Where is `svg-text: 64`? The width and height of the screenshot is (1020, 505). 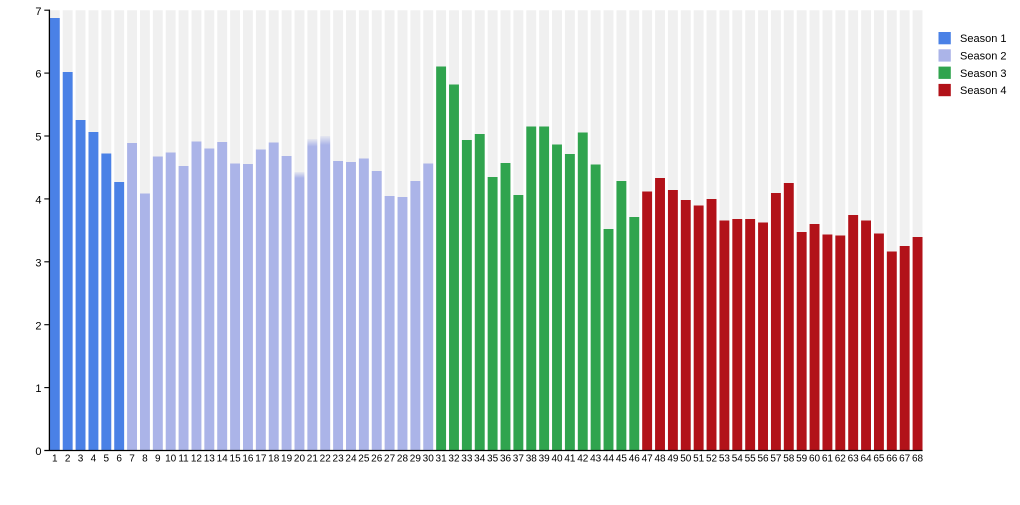
svg-text: 64 is located at coordinates (866, 459).